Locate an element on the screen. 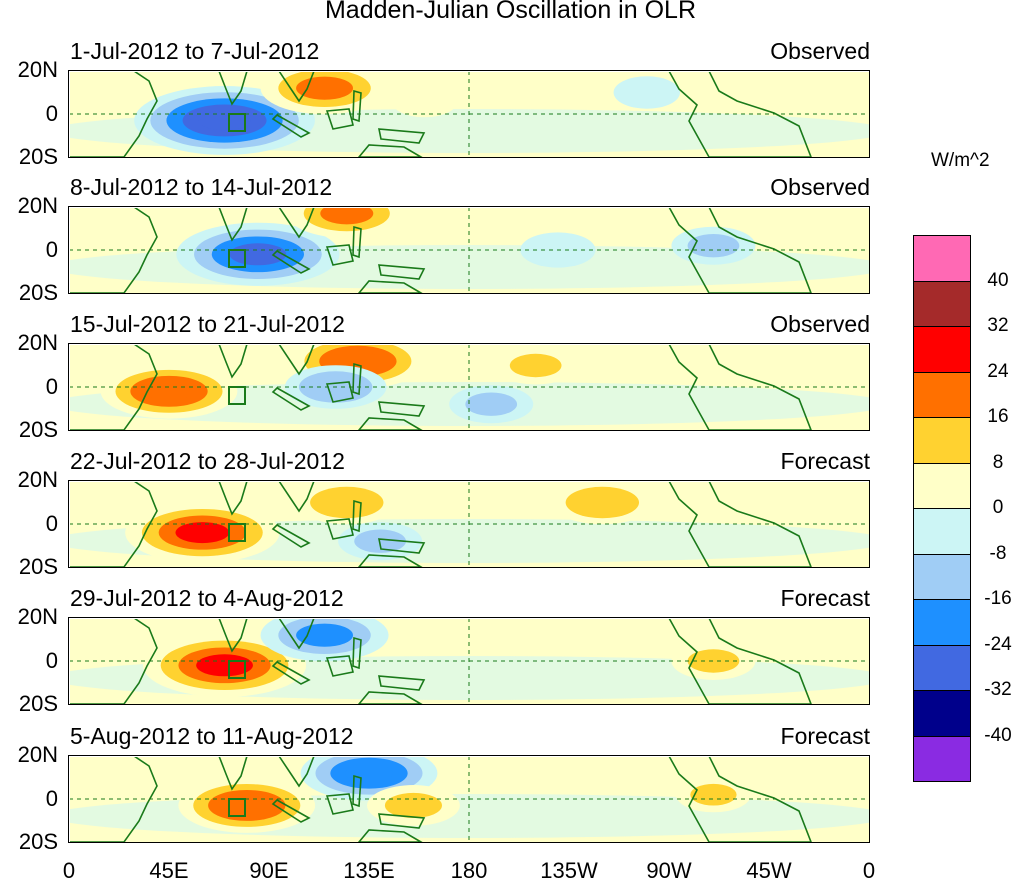  page-title: Madden-Julian Oscillation in OLR is located at coordinates (510, 12).